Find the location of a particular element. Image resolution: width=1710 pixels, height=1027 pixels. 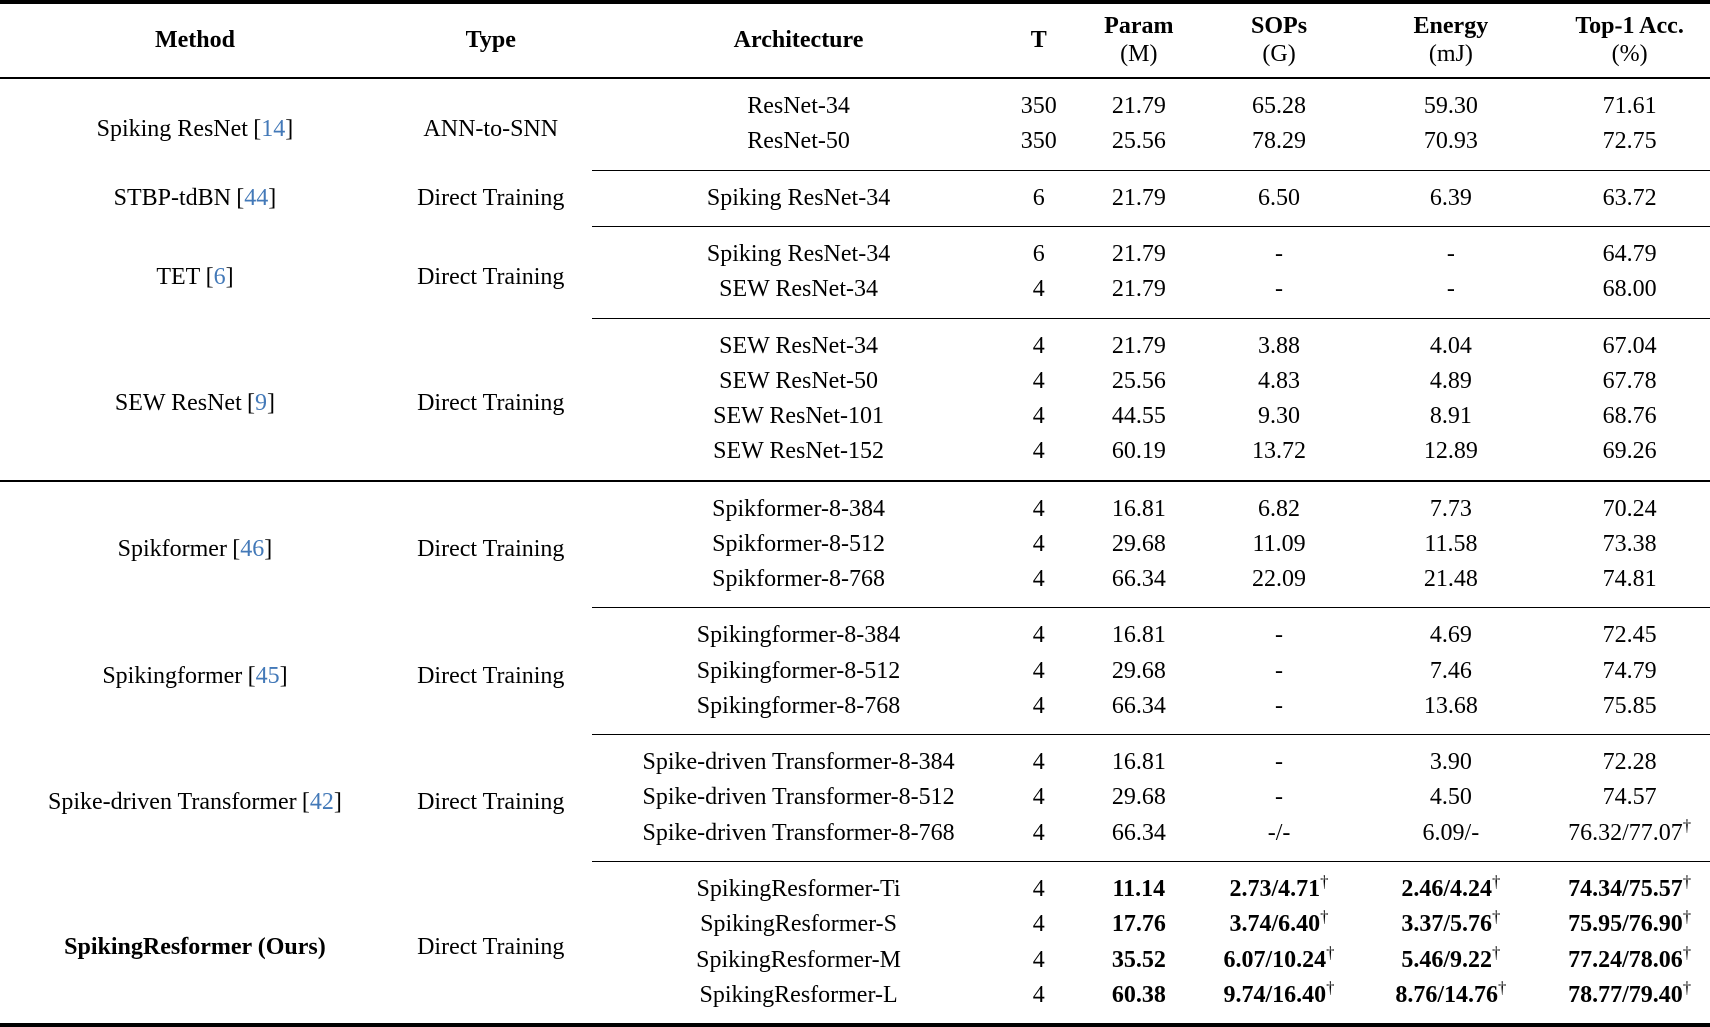

sops-cell: 78.29 is located at coordinates (1279, 141).